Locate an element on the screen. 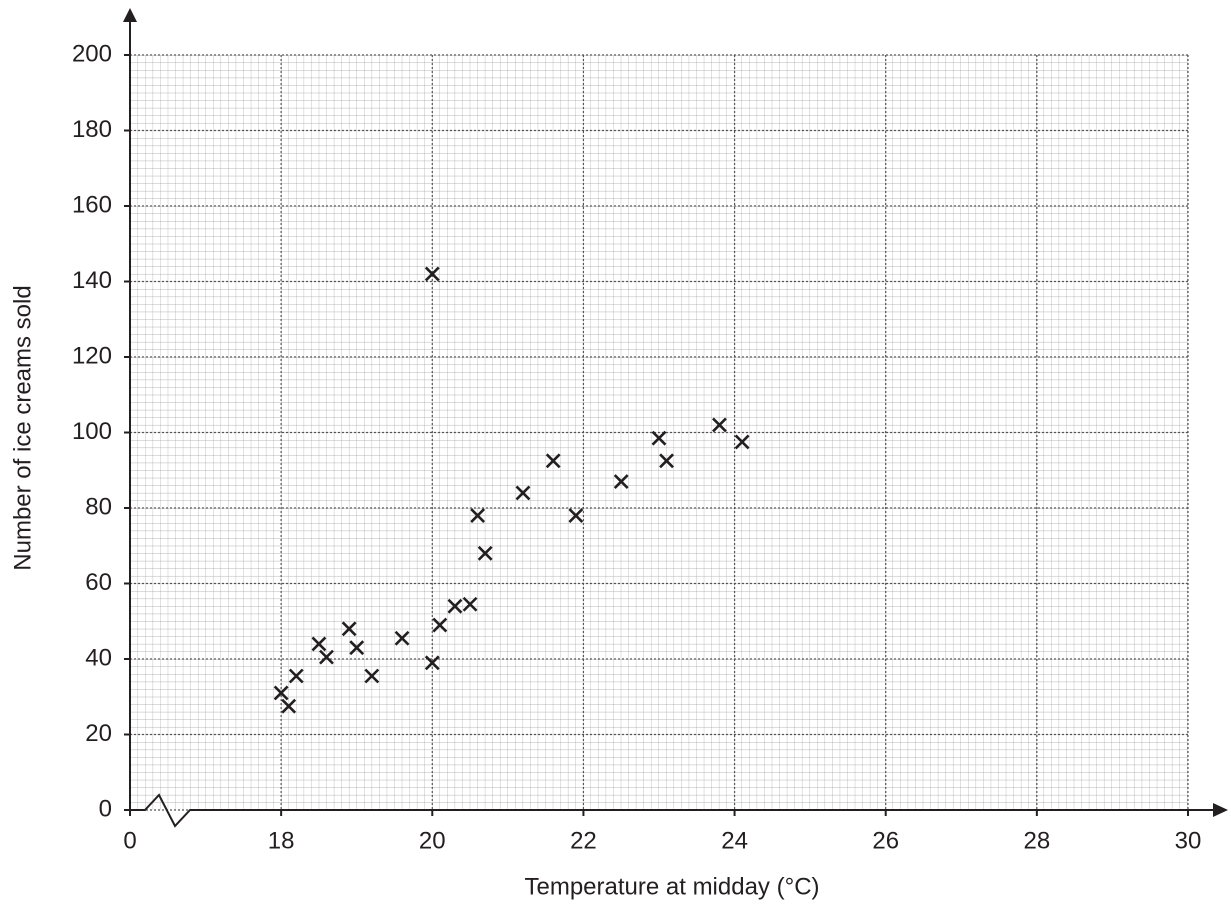 The height and width of the screenshot is (911, 1231). y-arrow is located at coordinates (130, 15).